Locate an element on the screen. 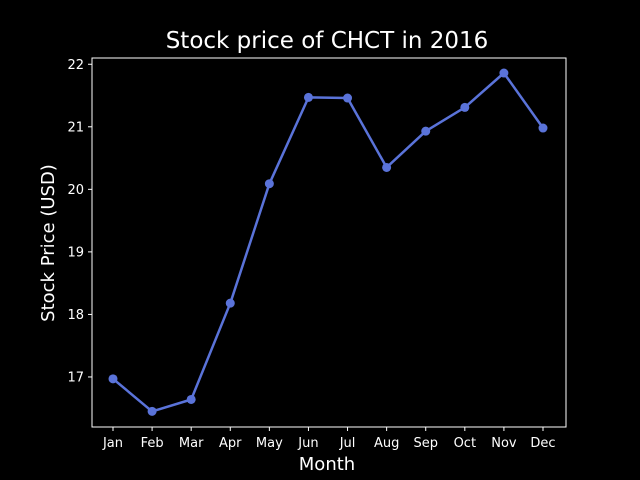  x-tick-label: Jun is located at coordinates (307, 443).